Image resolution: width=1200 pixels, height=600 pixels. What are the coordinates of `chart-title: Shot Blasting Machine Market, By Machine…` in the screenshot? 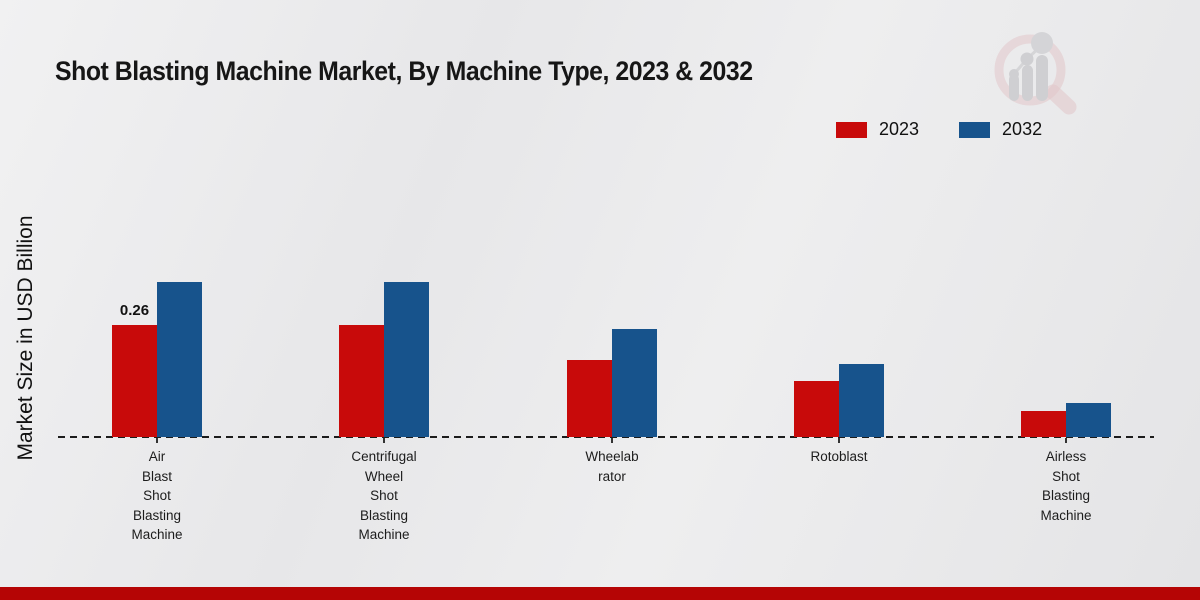 It's located at (404, 71).